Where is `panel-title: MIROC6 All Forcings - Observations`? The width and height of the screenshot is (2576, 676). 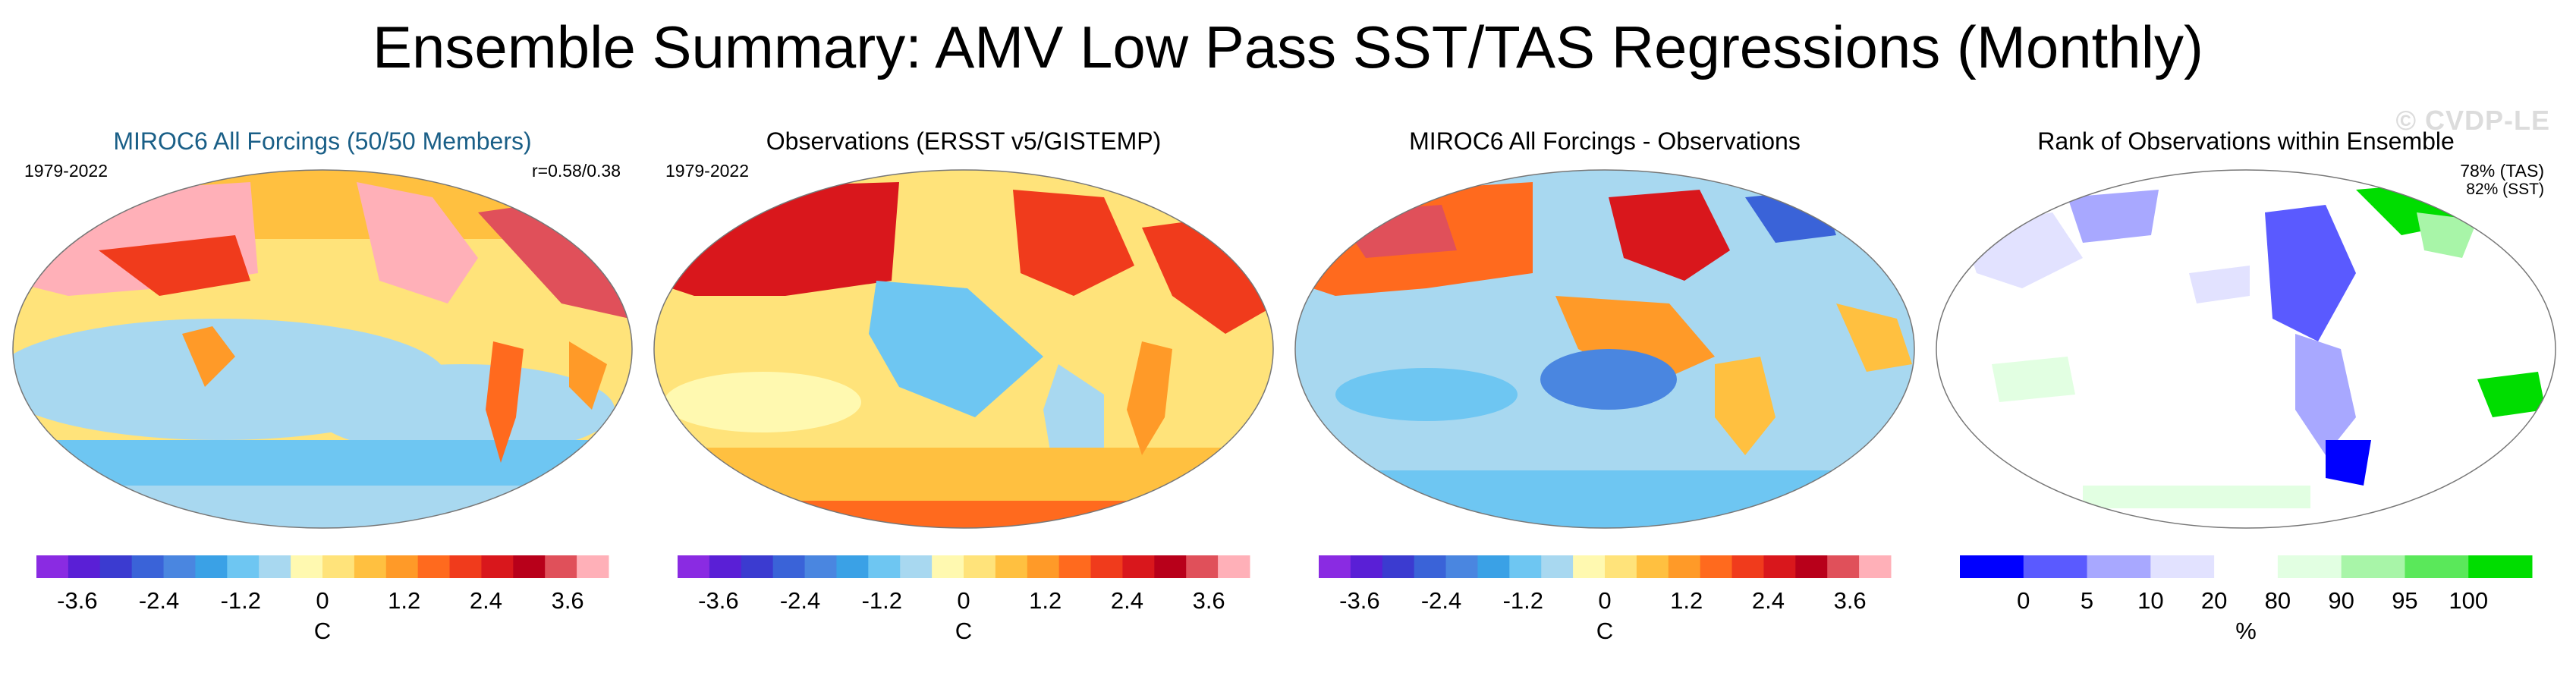 panel-title: MIROC6 All Forcings - Observations is located at coordinates (1605, 141).